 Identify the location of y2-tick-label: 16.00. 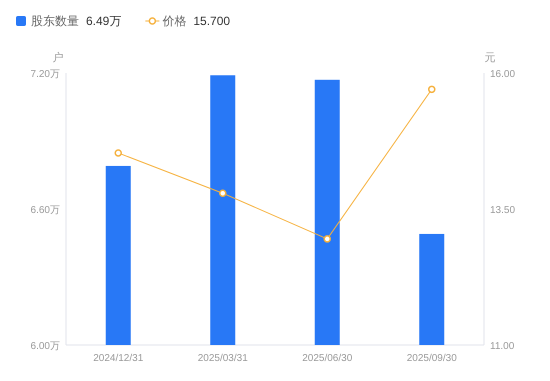
(503, 74).